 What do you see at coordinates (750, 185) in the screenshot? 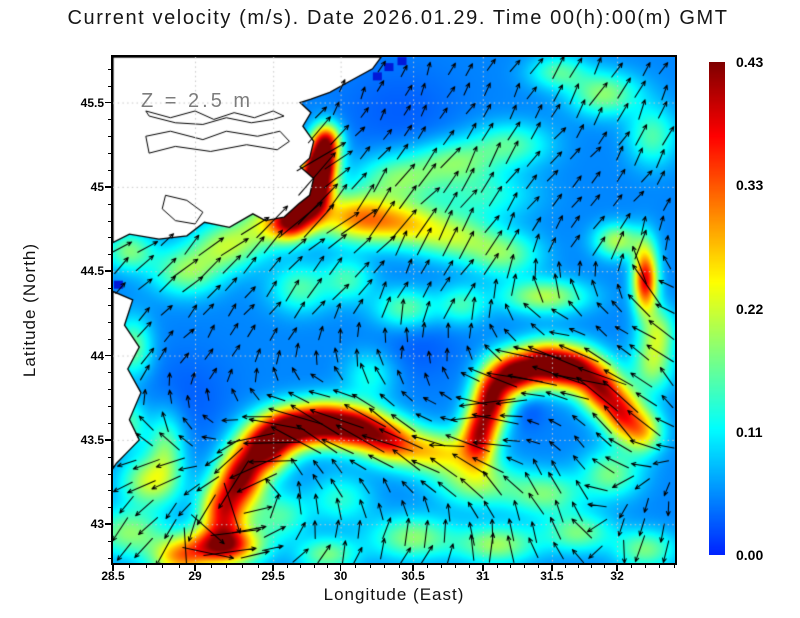
I see `colorbar-tick-label: 0.33` at bounding box center [750, 185].